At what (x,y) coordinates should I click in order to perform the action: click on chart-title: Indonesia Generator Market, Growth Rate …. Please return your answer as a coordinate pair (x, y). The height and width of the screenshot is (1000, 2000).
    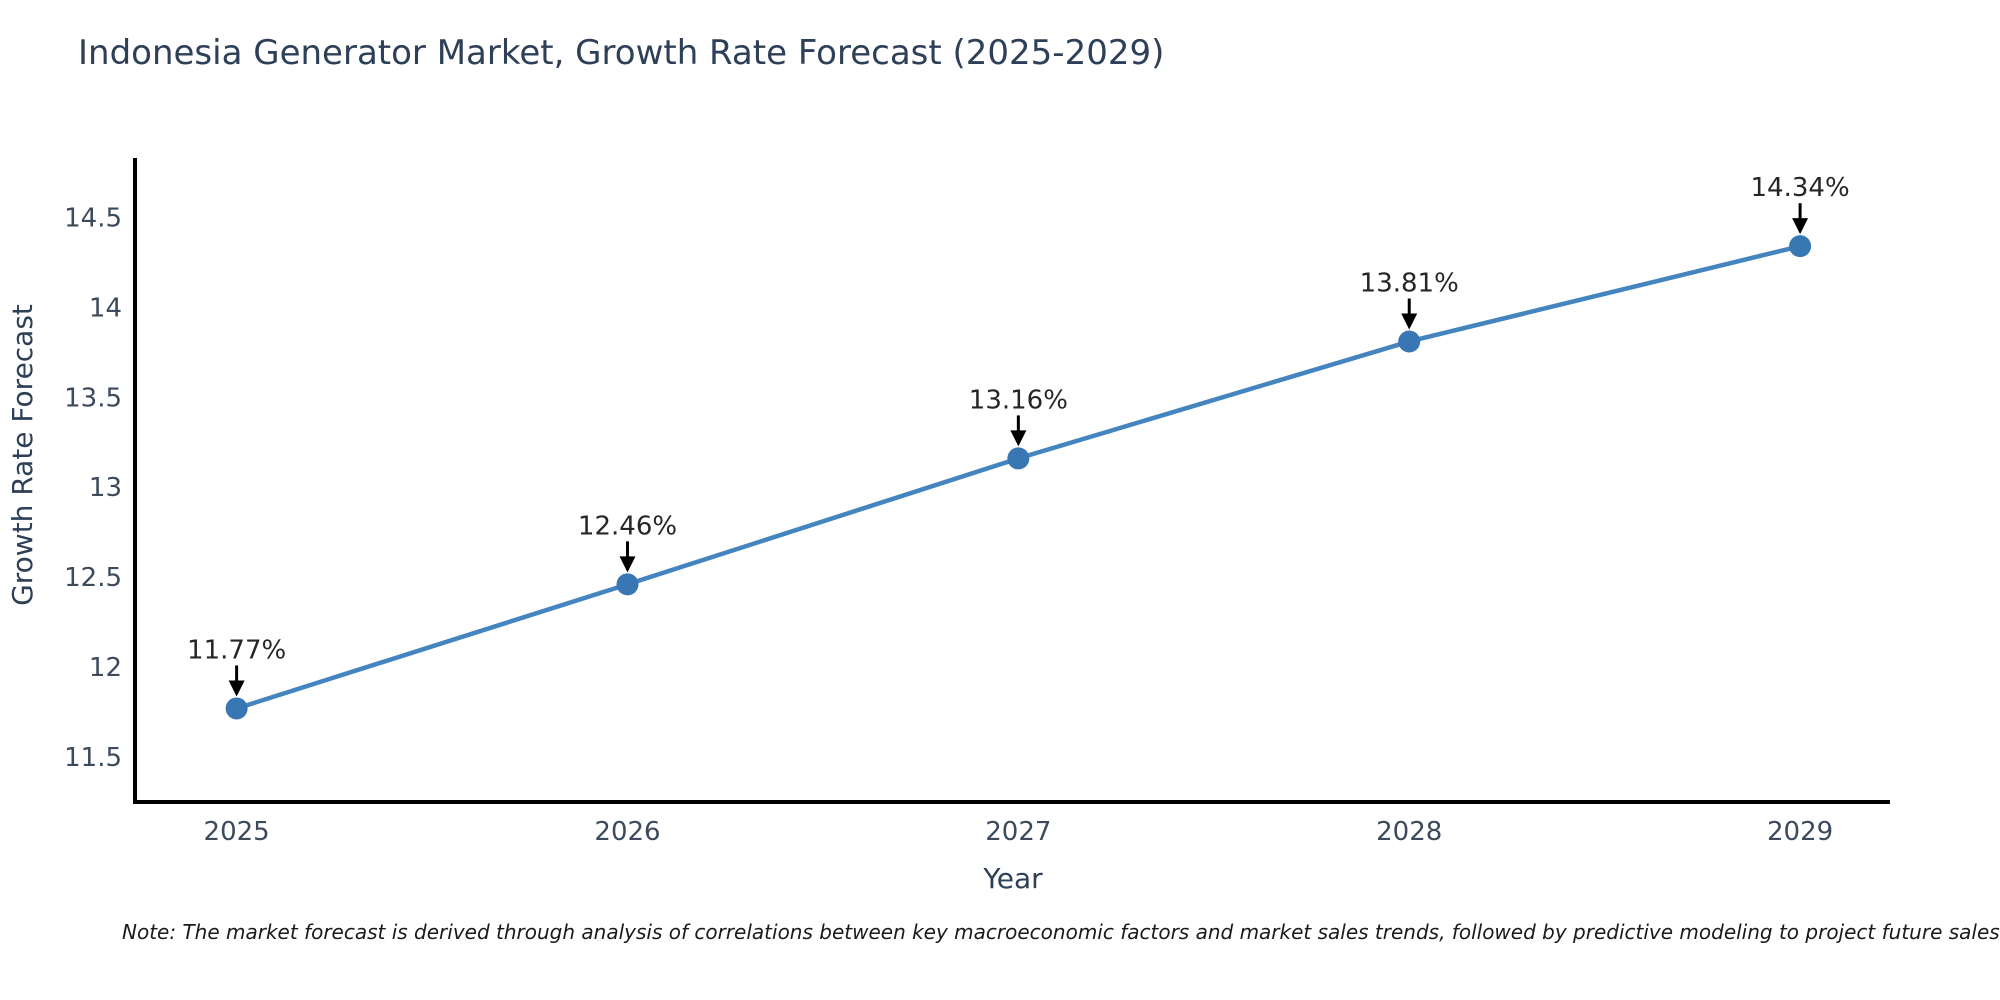
    Looking at the image, I should click on (621, 53).